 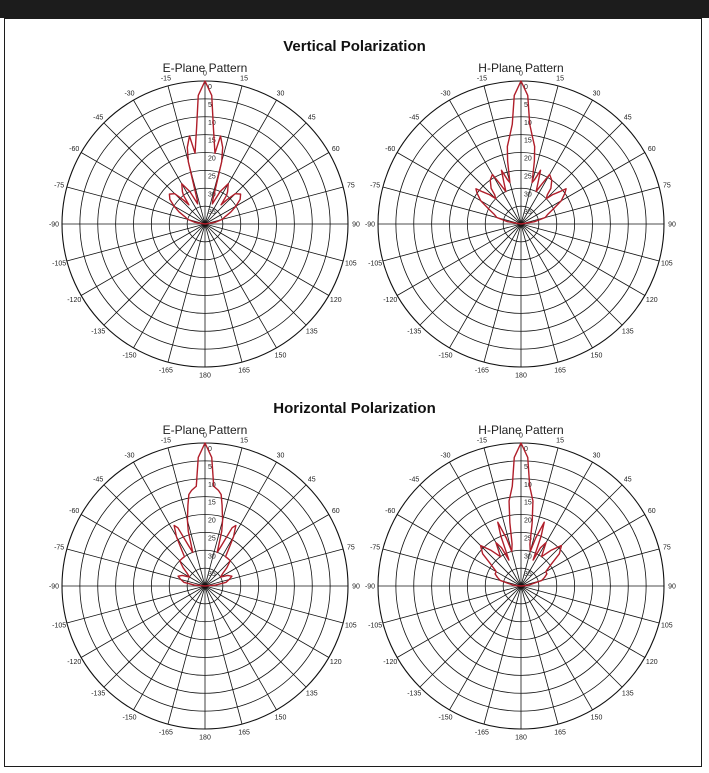 What do you see at coordinates (597, 355) in the screenshot?
I see `angle-tick-label: 150` at bounding box center [597, 355].